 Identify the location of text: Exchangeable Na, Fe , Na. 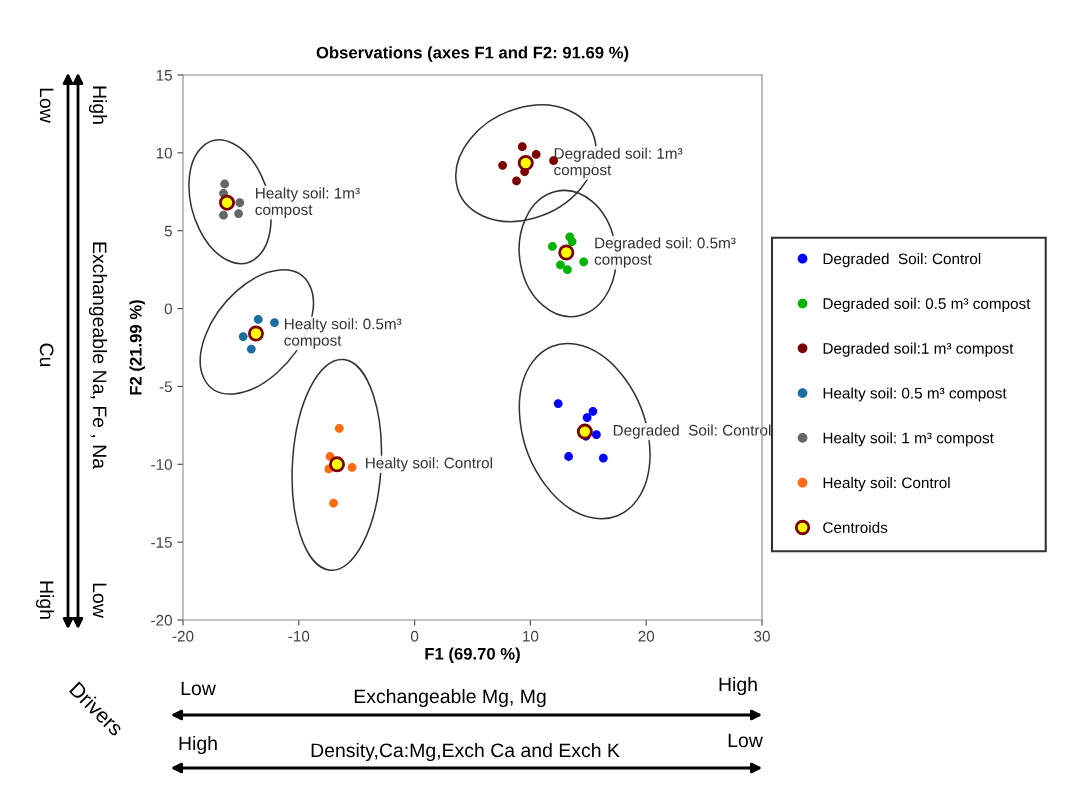
(98, 356).